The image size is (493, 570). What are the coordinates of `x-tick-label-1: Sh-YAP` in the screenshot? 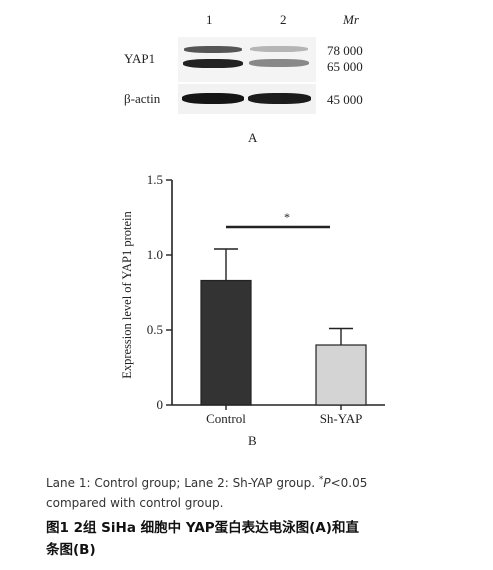 It's located at (341, 418).